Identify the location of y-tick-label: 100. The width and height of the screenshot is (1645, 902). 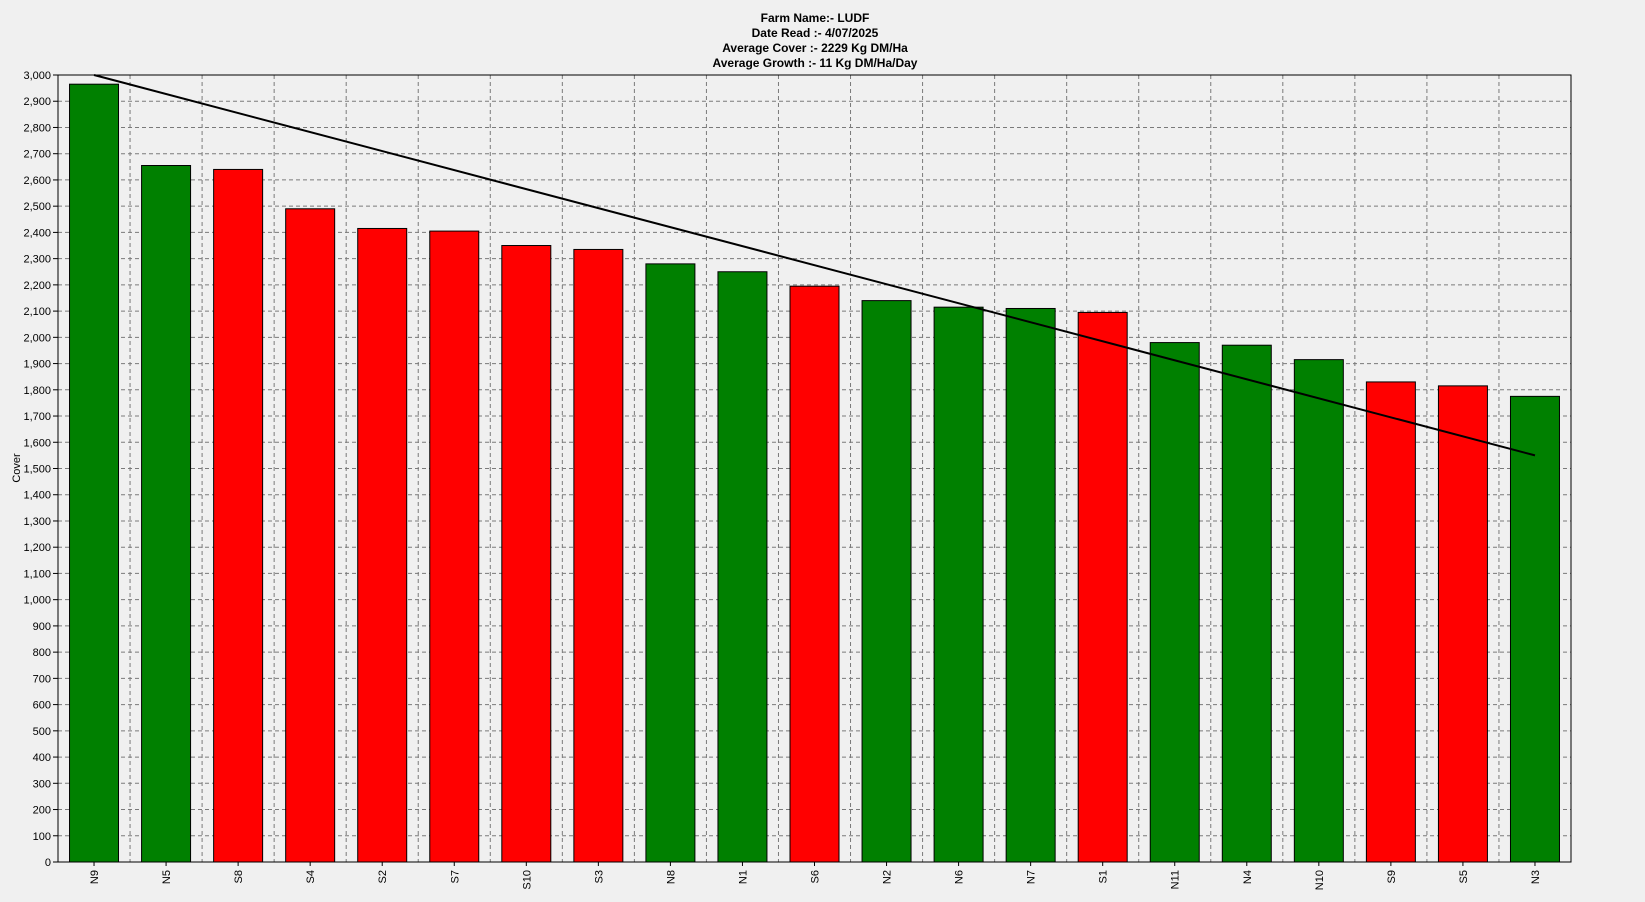
(42, 837).